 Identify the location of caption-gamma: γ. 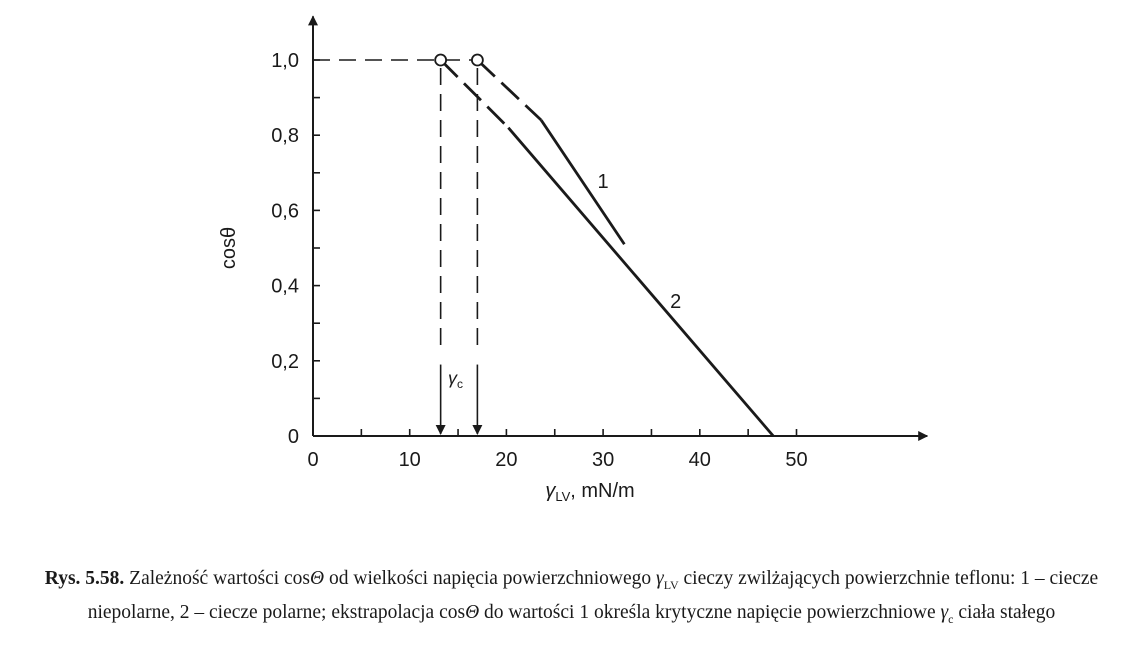
(660, 578).